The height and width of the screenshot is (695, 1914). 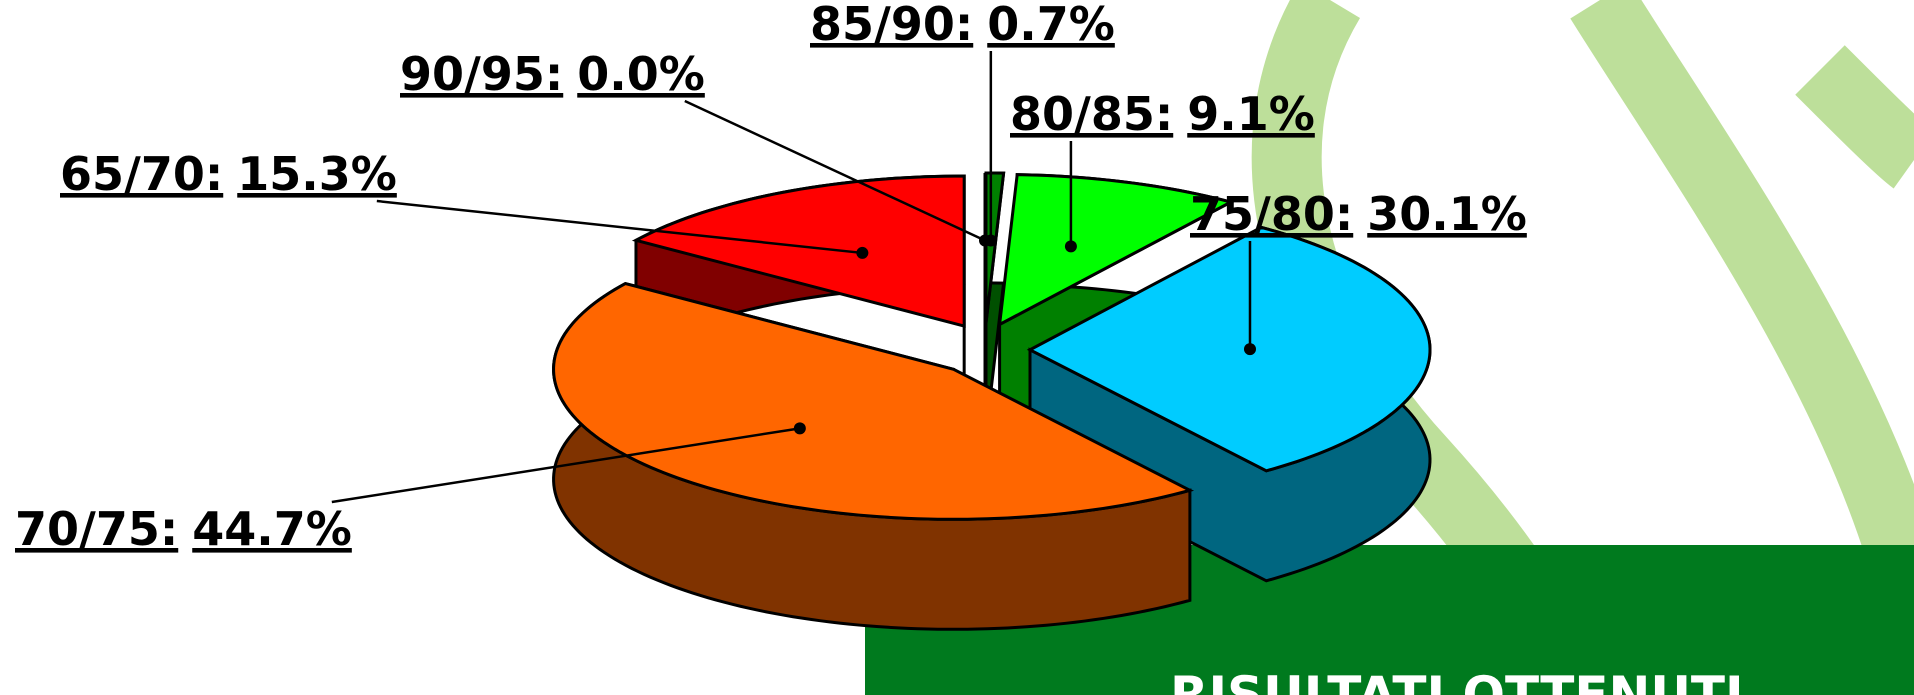 I want to click on category-label: 75/80:, so click(x=1271, y=214).